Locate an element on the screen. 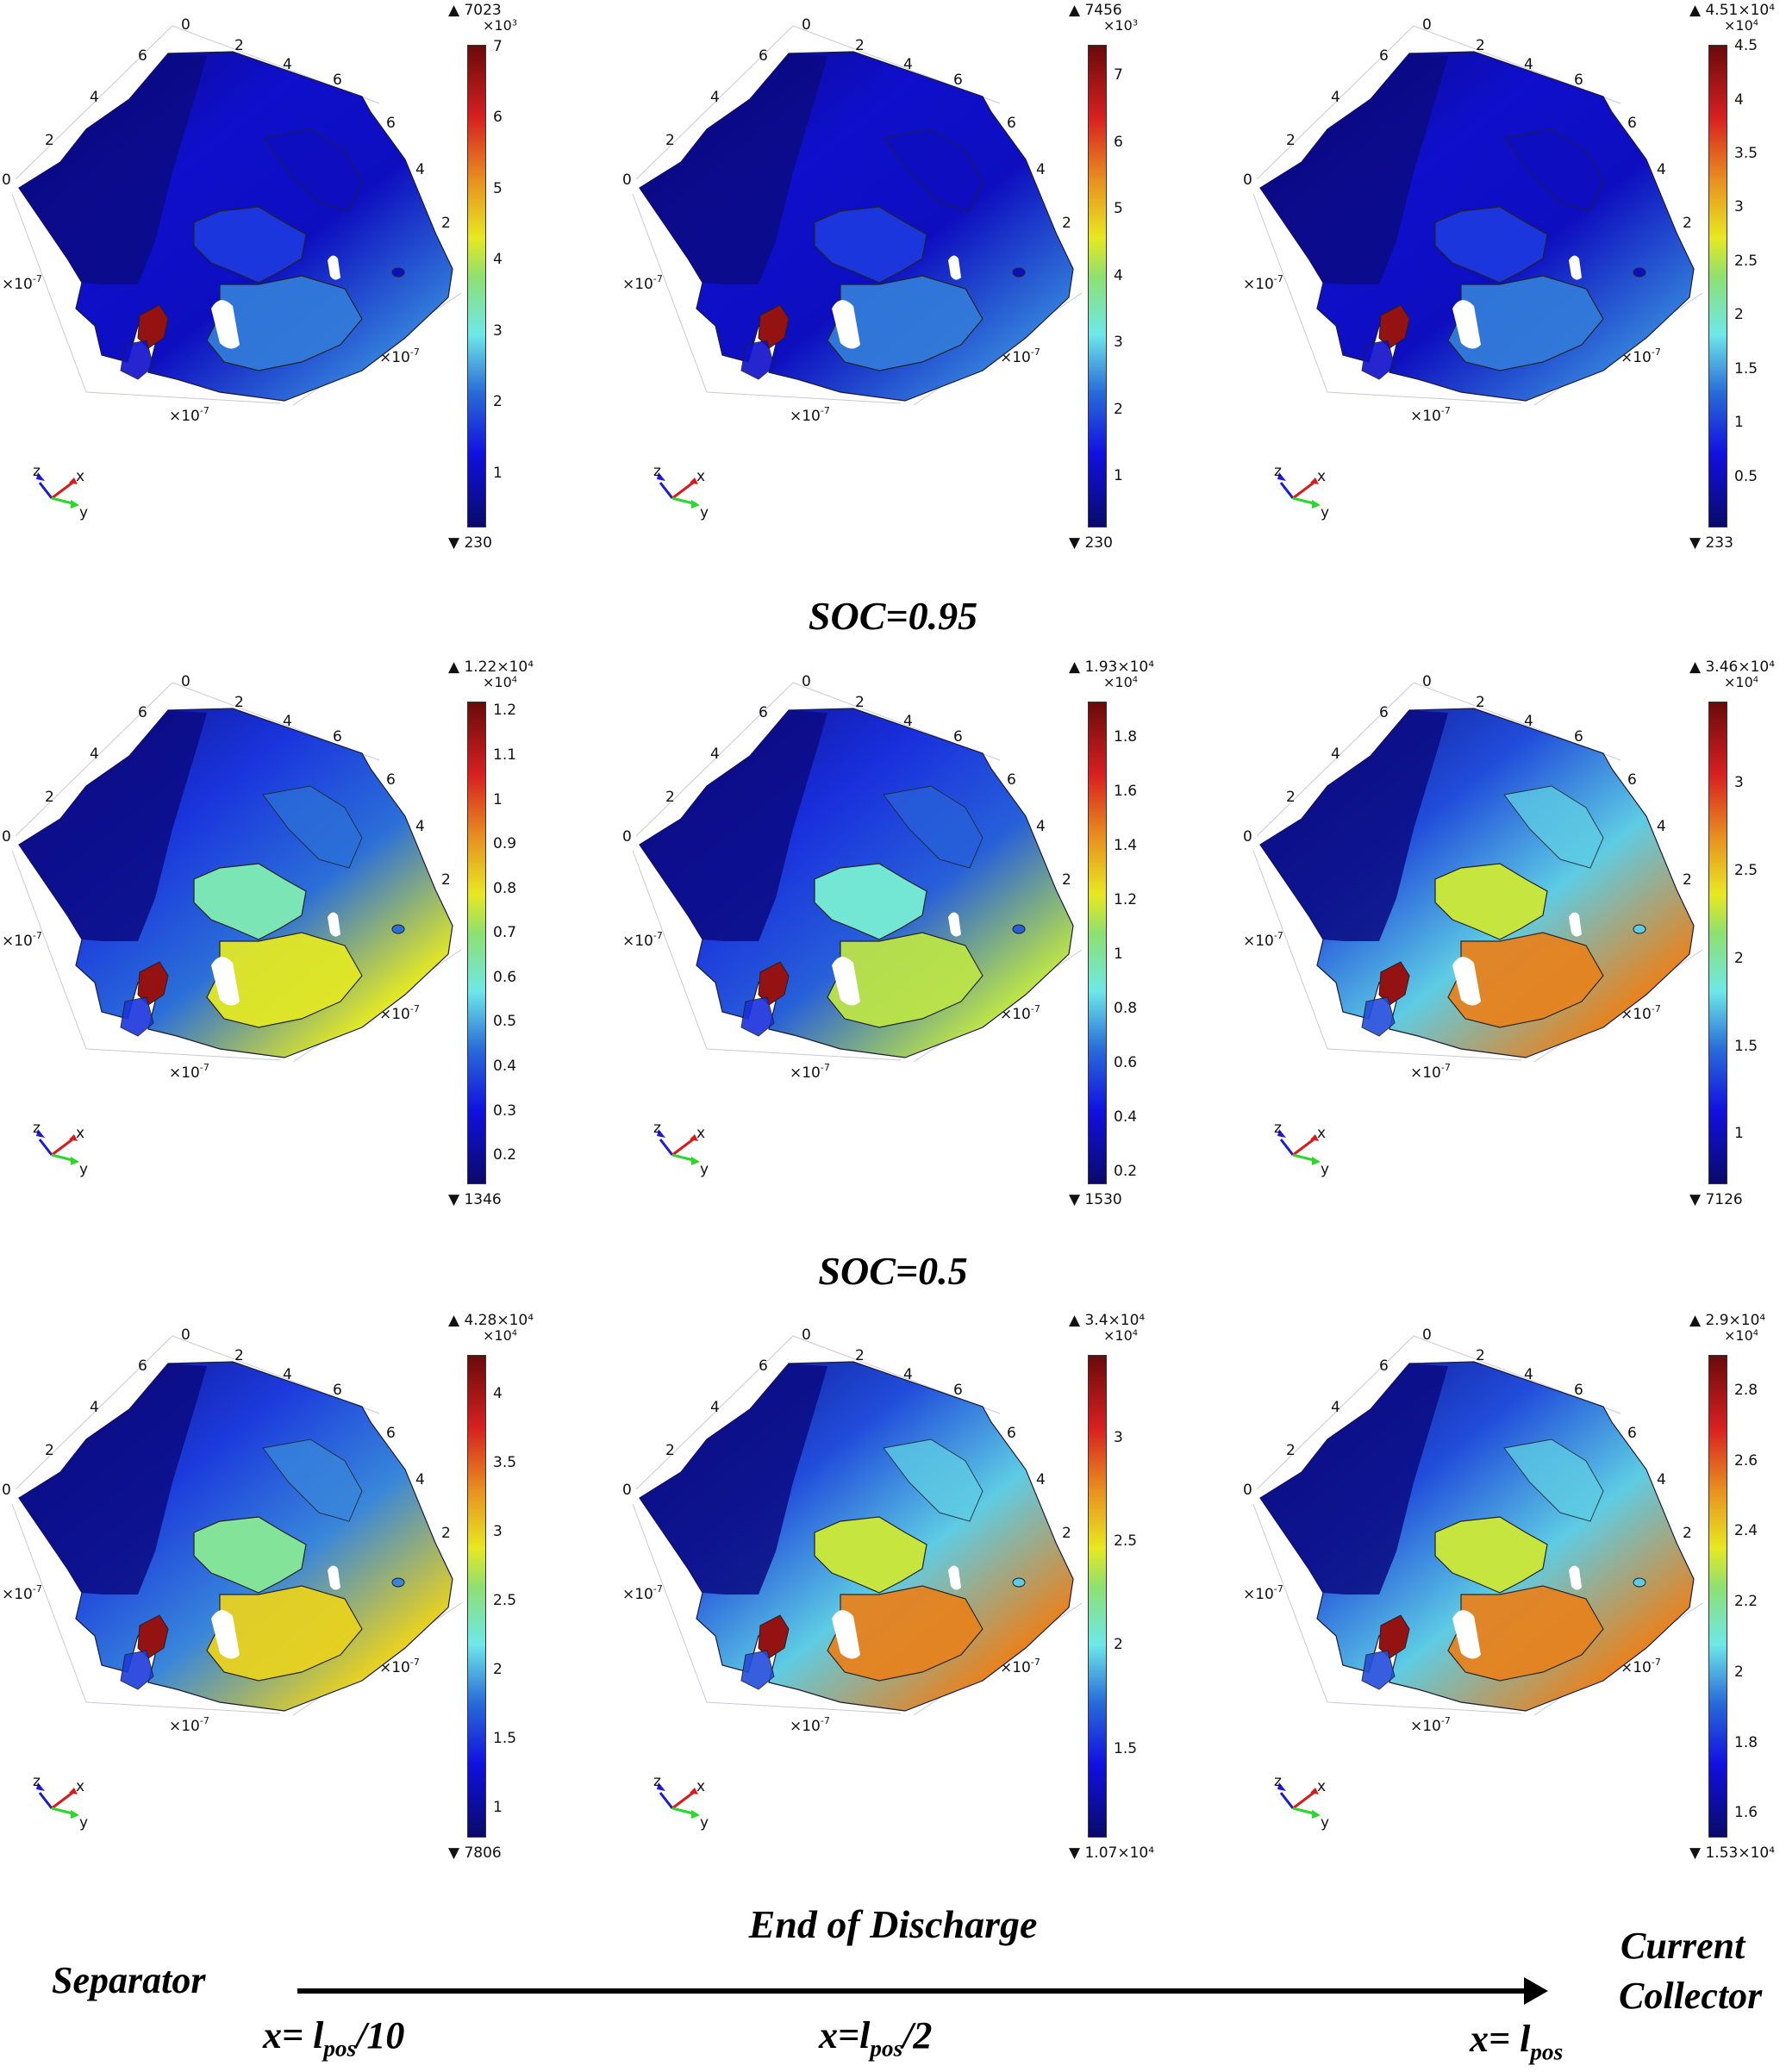 This screenshot has height=2072, width=1786. colorbar-multiplier: ×103 is located at coordinates (1121, 25).